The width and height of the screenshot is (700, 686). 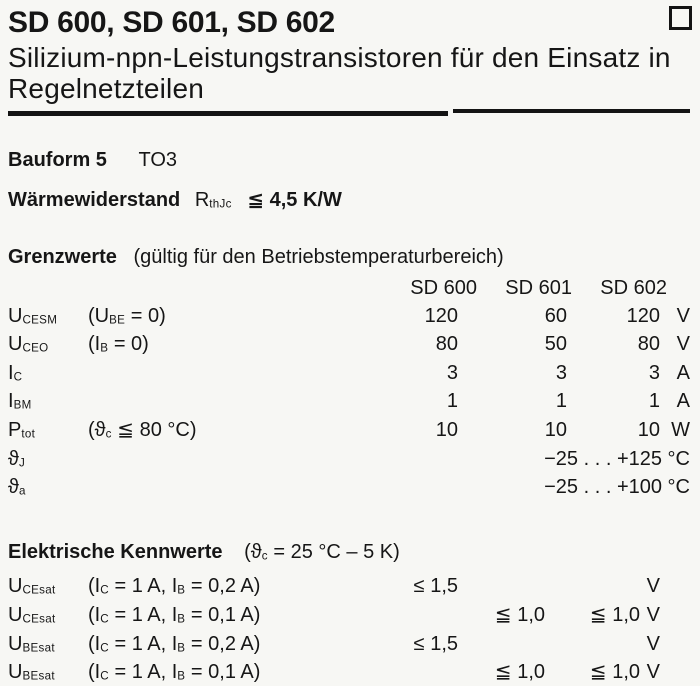 I want to click on thermal-label: Wärmewiderstand, so click(x=94, y=200).